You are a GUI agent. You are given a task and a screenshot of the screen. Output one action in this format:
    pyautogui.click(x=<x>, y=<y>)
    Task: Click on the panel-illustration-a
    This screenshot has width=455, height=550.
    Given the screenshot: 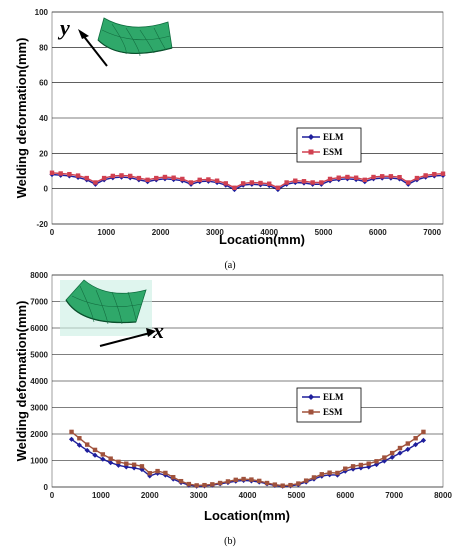 What is the action you would take?
    pyautogui.click(x=135, y=37)
    